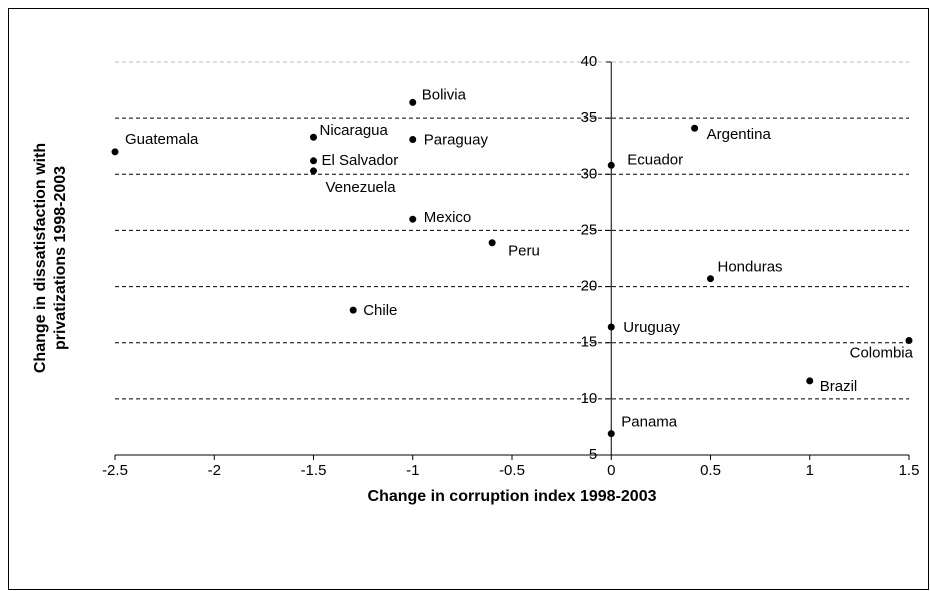  I want to click on point-label: Brazil, so click(839, 386).